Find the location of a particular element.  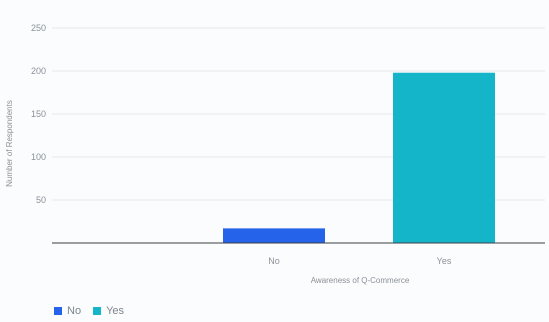

y-axis-title: Number of Respondents is located at coordinates (9, 143).